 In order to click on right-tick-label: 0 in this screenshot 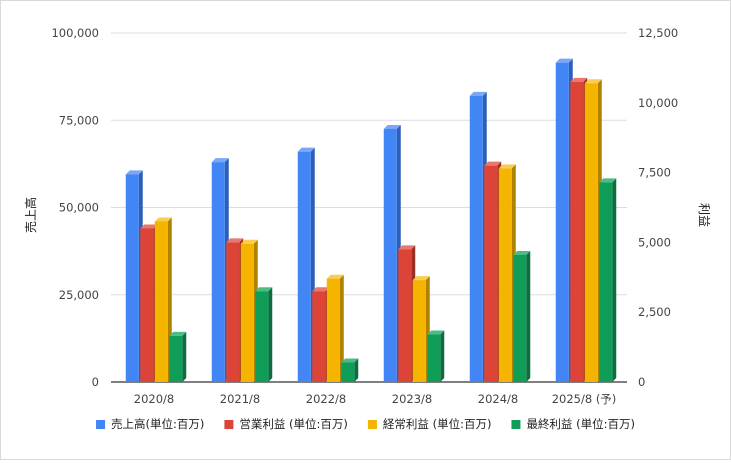, I will do `click(641, 382)`.